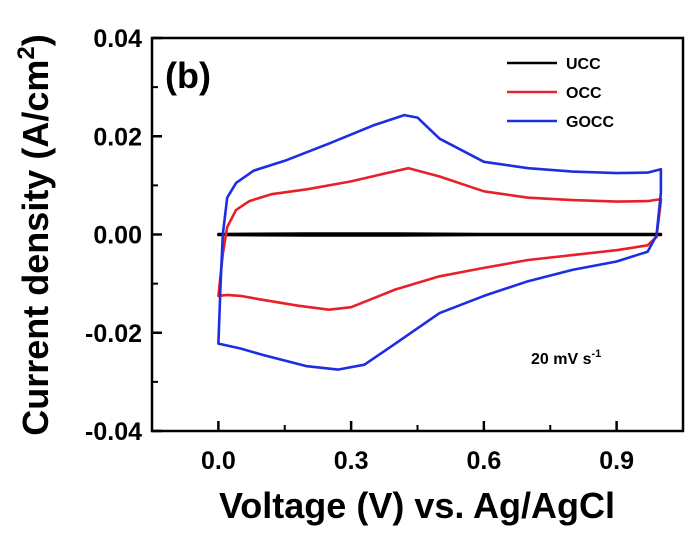 Image resolution: width=690 pixels, height=536 pixels. Describe the element at coordinates (351, 461) in the screenshot. I see `x-tick-label: 0.3` at that location.